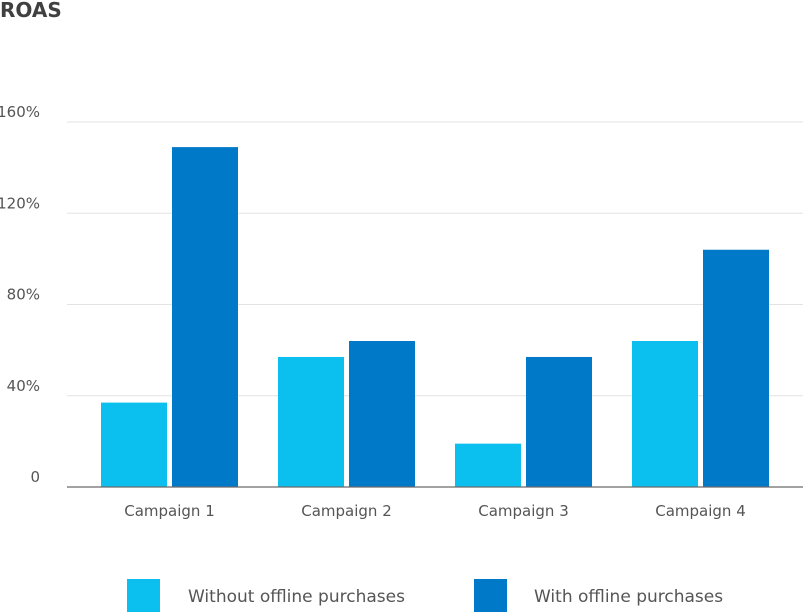 This screenshot has height=613, width=803. What do you see at coordinates (23, 295) in the screenshot?
I see `y-tick-label: 80%` at bounding box center [23, 295].